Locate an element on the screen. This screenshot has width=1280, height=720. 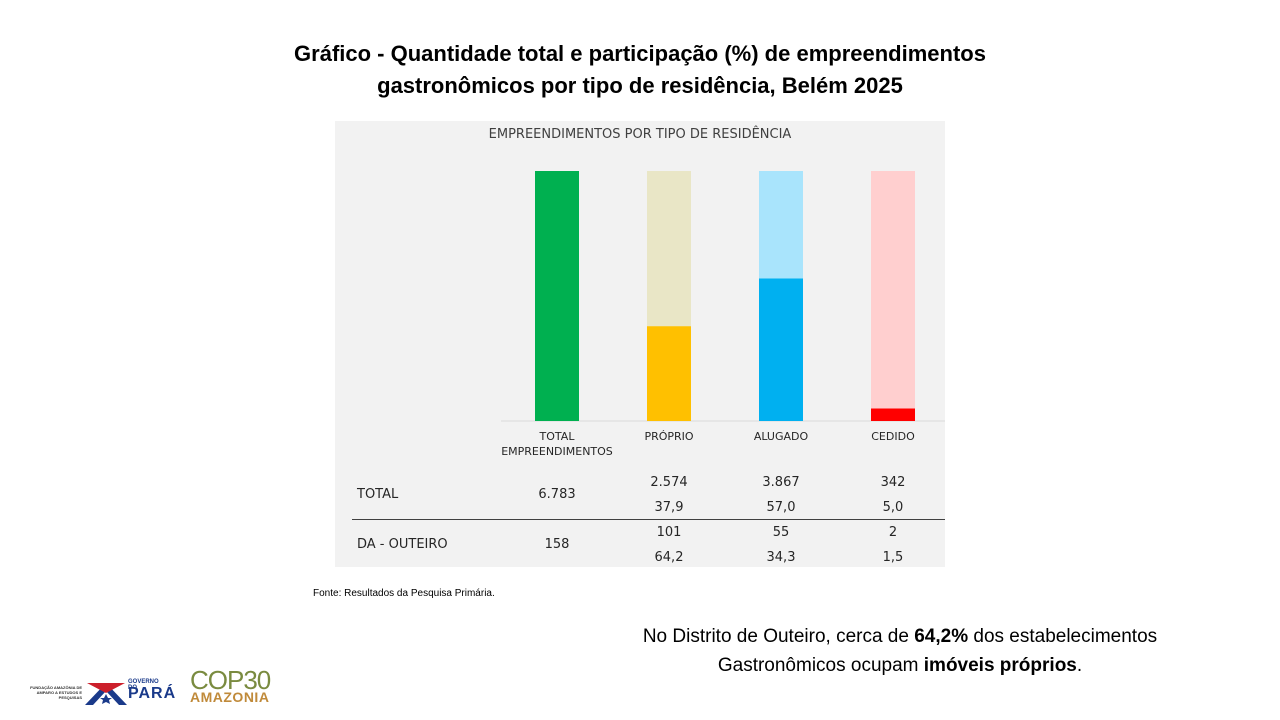
table-cell: 2 is located at coordinates (893, 532).